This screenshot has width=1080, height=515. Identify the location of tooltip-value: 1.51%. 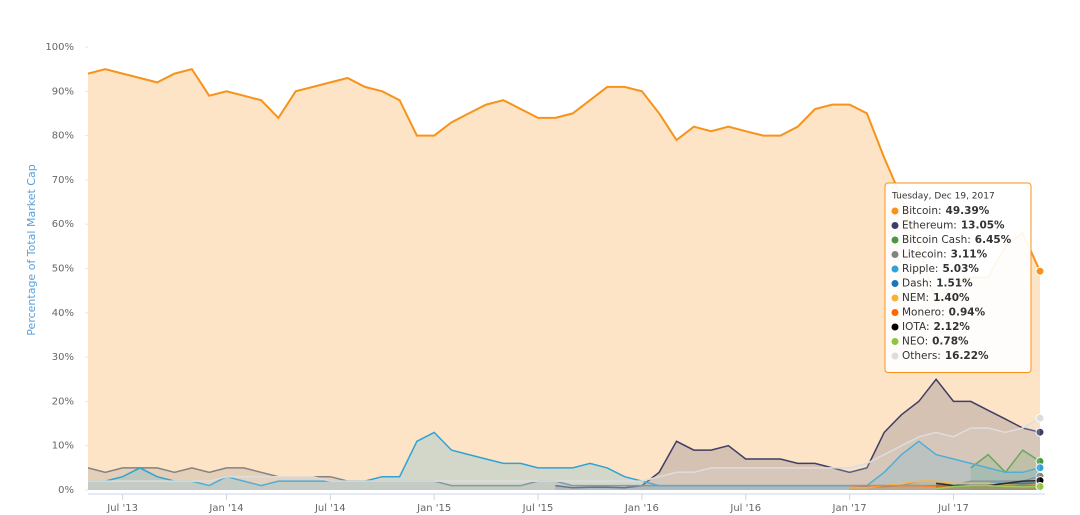
(954, 284).